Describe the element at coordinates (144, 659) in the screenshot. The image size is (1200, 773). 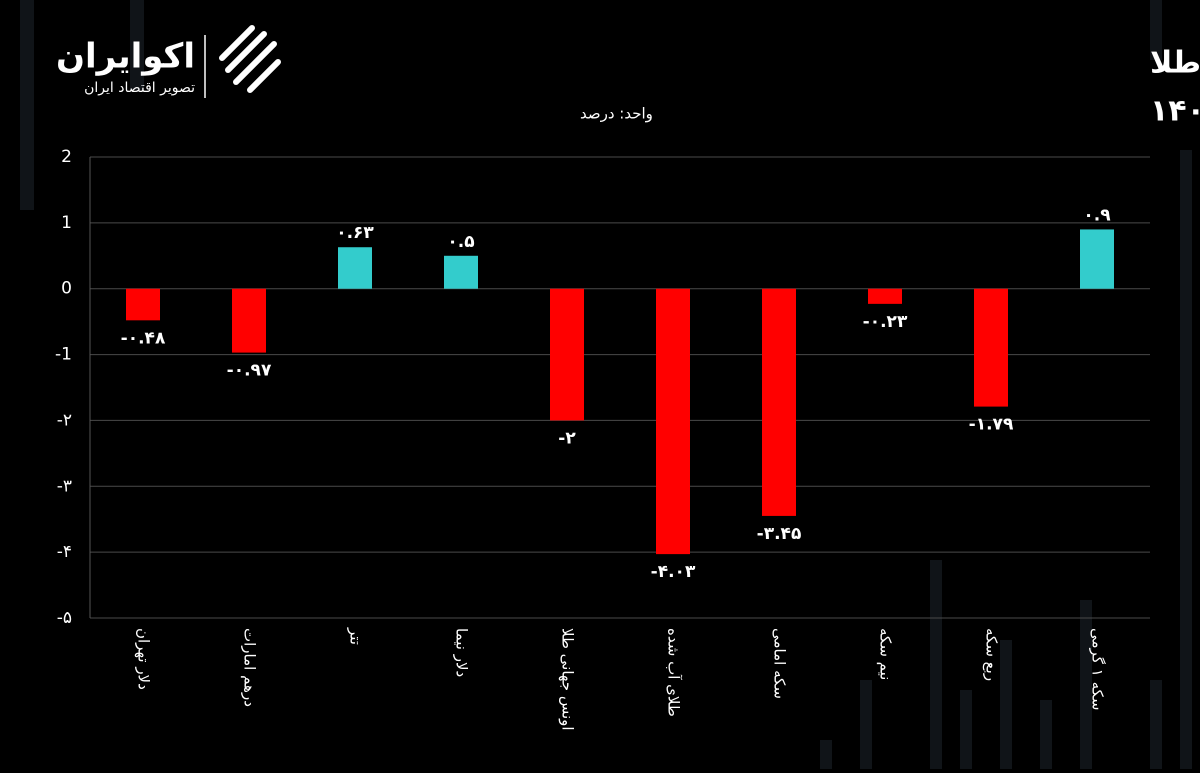
I see `x-tick-label: دلار تهران` at that location.